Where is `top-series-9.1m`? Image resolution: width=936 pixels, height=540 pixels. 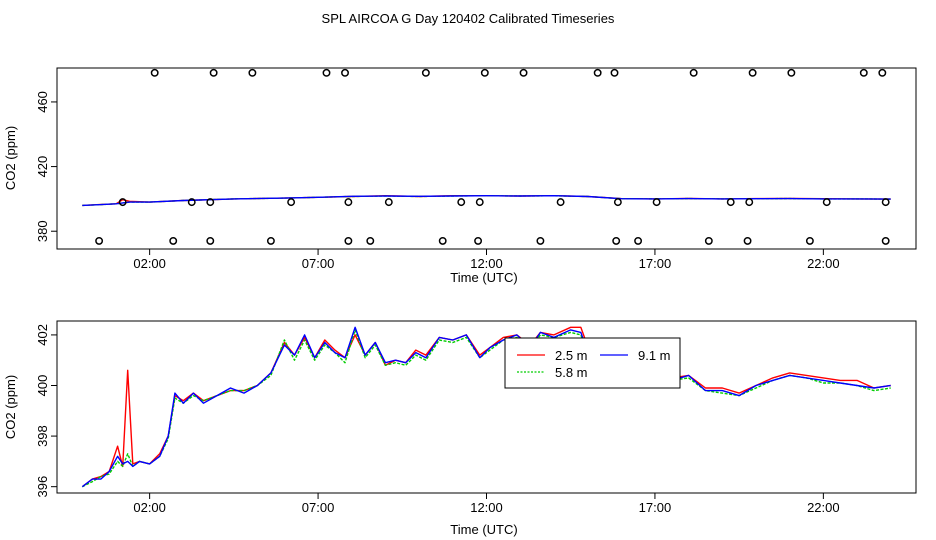
top-series-9.1m is located at coordinates (486, 200).